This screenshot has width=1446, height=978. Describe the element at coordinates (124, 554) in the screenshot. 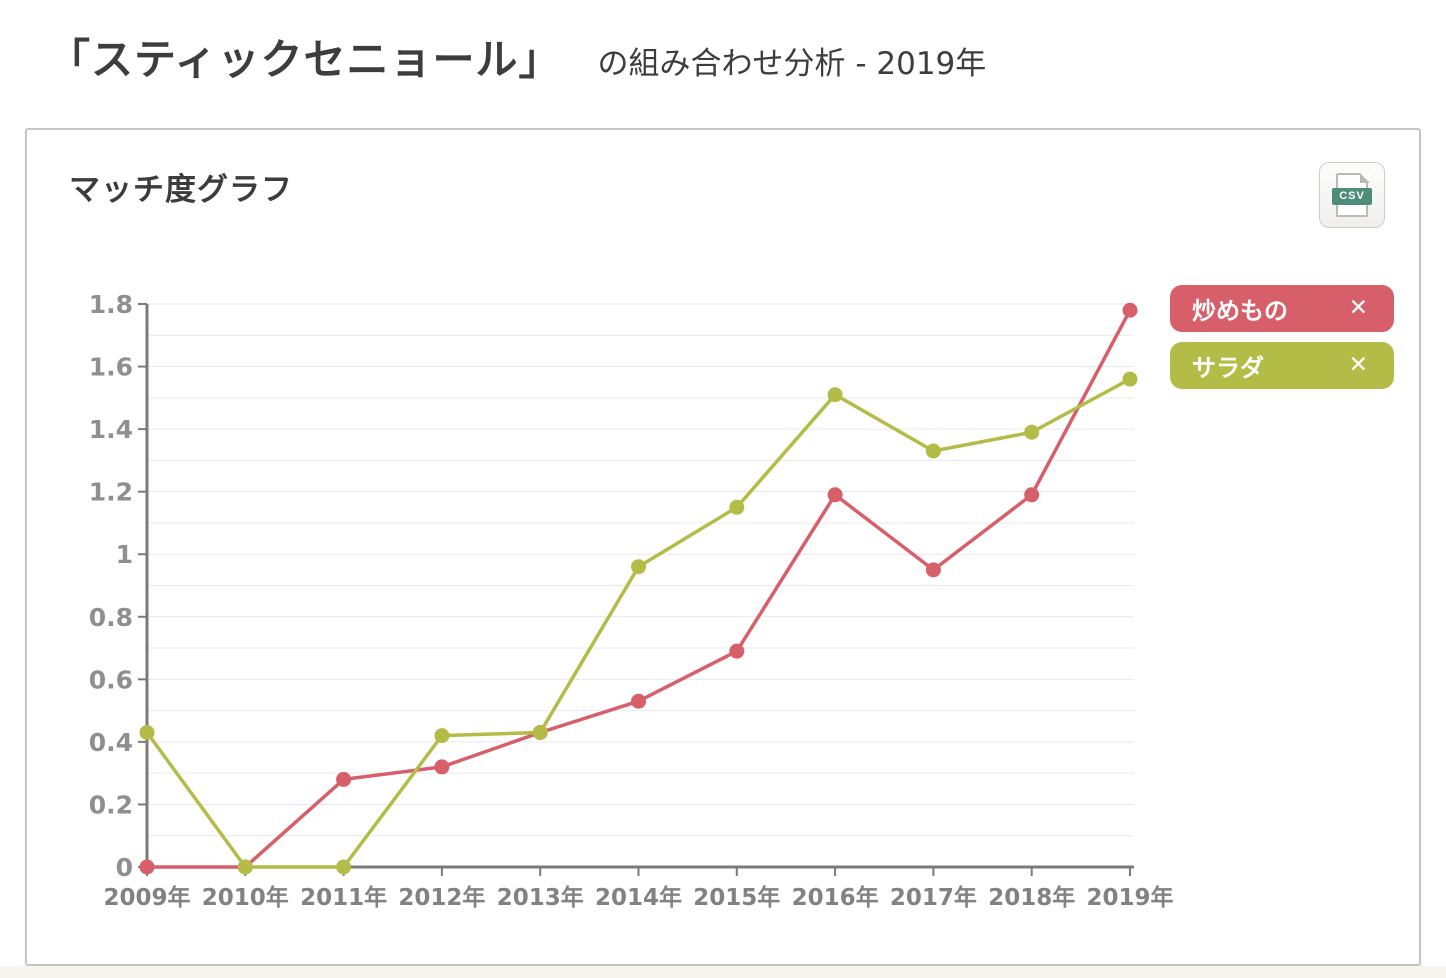

I see `y-axis-tick-label: 1` at that location.